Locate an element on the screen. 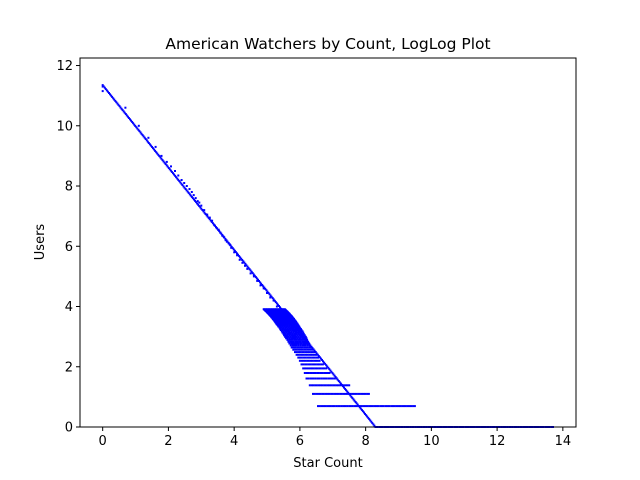 This screenshot has width=640, height=480. y-tick-label: 10 is located at coordinates (64, 126).